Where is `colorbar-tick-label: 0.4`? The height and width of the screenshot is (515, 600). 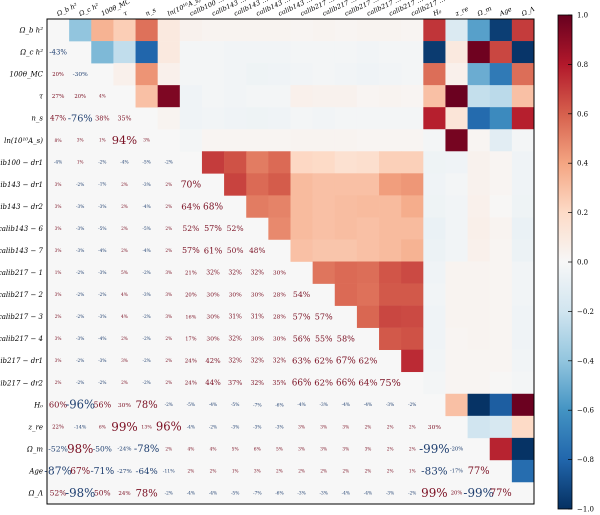
colorbar-tick-label: 0.4 is located at coordinates (583, 164).